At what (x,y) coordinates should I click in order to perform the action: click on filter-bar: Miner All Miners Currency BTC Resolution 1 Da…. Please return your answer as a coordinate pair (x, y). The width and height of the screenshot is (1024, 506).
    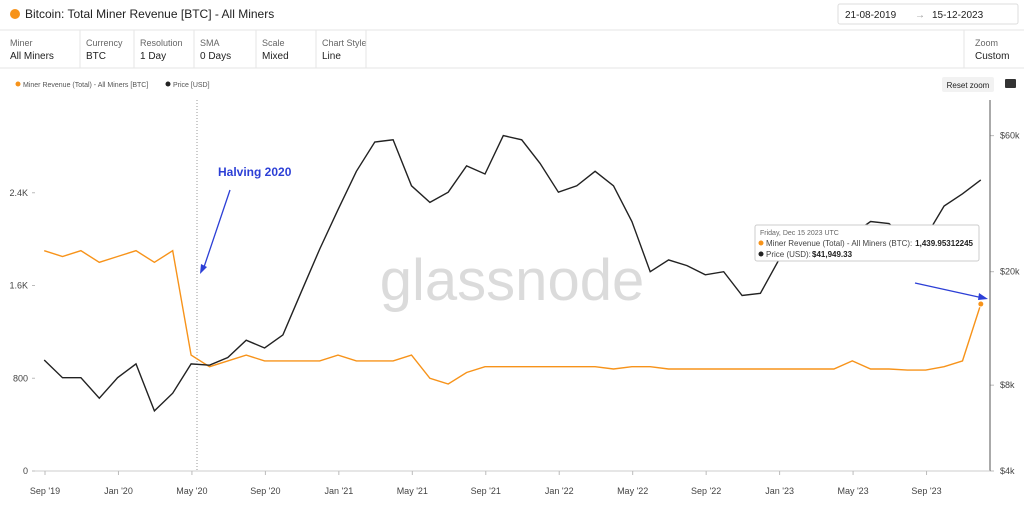
    Looking at the image, I should click on (188, 49).